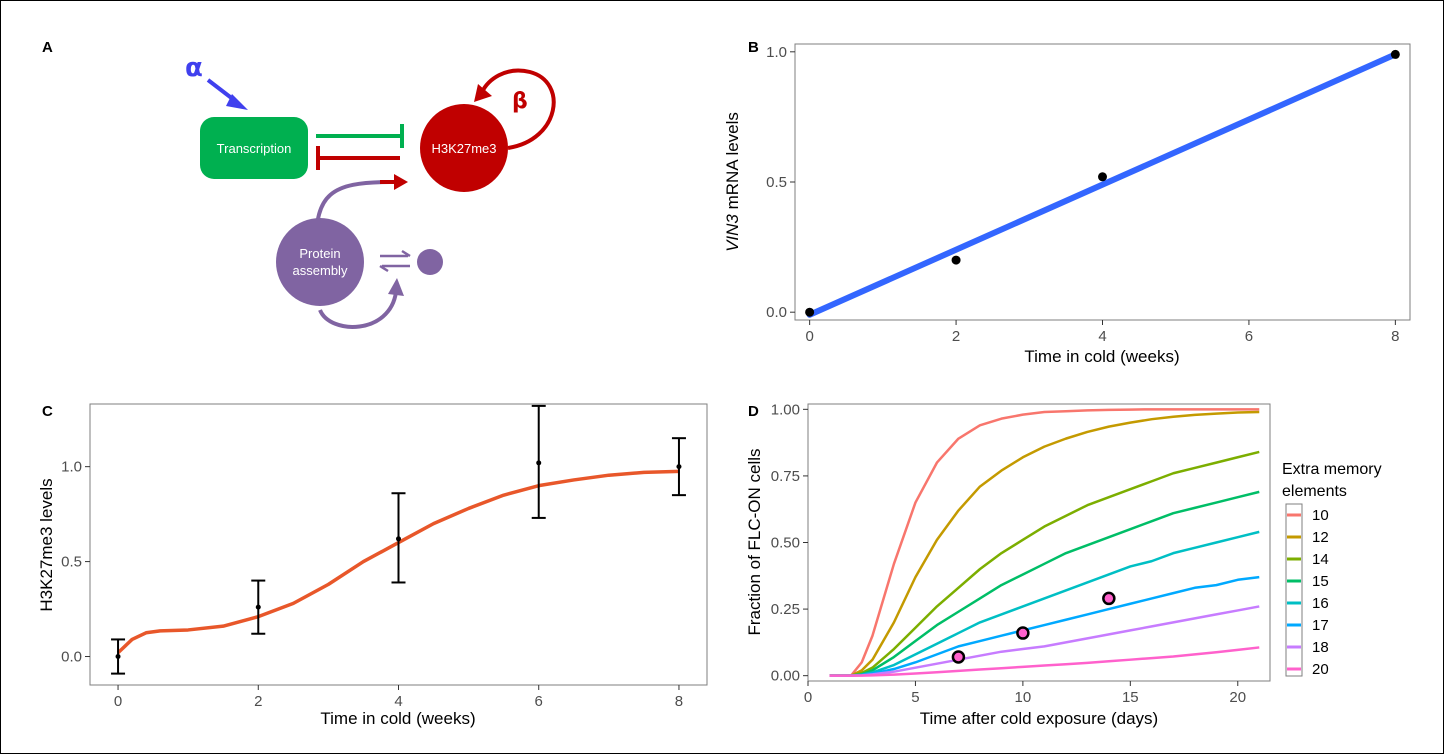 This screenshot has height=754, width=1444. Describe the element at coordinates (395, 261) in the screenshot. I see `equilibrium-arrows` at that location.